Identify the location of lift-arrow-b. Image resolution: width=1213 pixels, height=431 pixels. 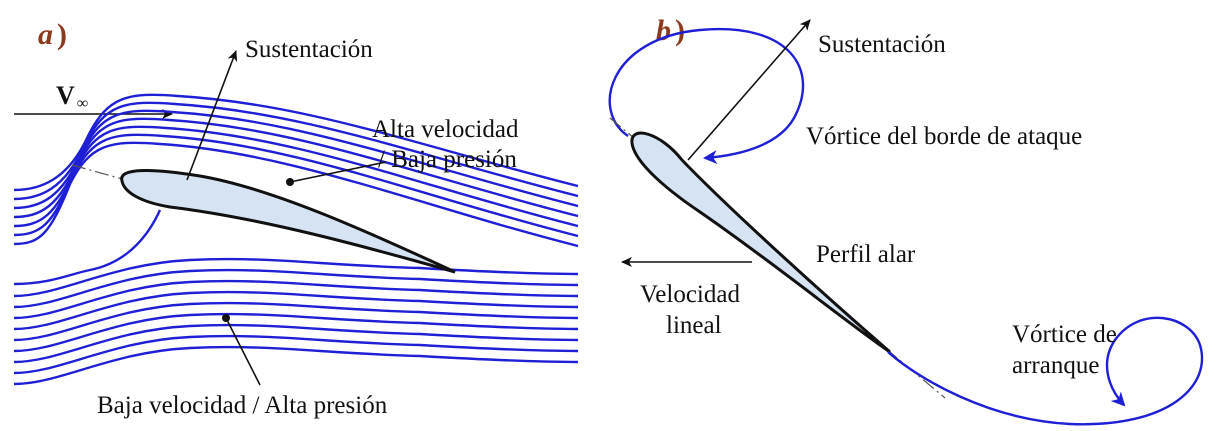
(749, 90).